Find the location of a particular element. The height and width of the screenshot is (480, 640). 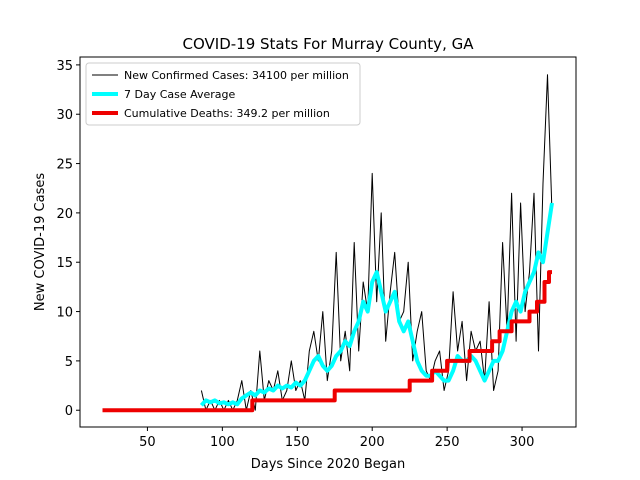

x-tick-label: 200 is located at coordinates (372, 442).